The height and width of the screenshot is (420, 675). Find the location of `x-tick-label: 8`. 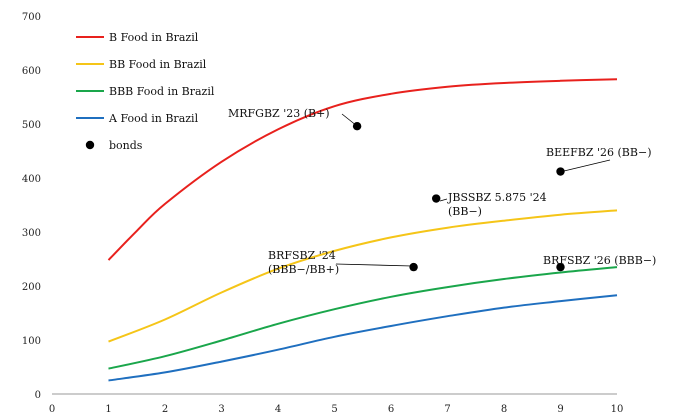

x-tick-label: 8 is located at coordinates (504, 409).